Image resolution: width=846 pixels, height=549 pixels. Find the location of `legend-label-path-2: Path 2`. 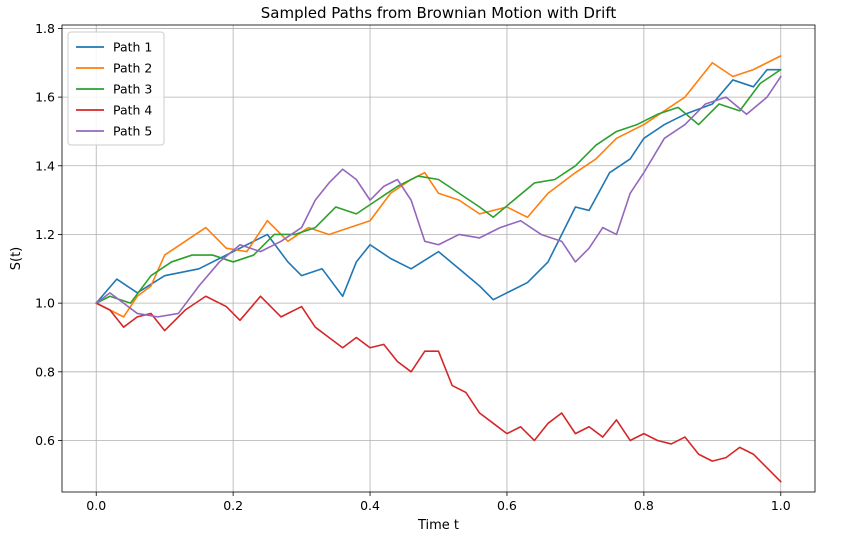

legend-label-path-2: Path 2 is located at coordinates (132, 68).